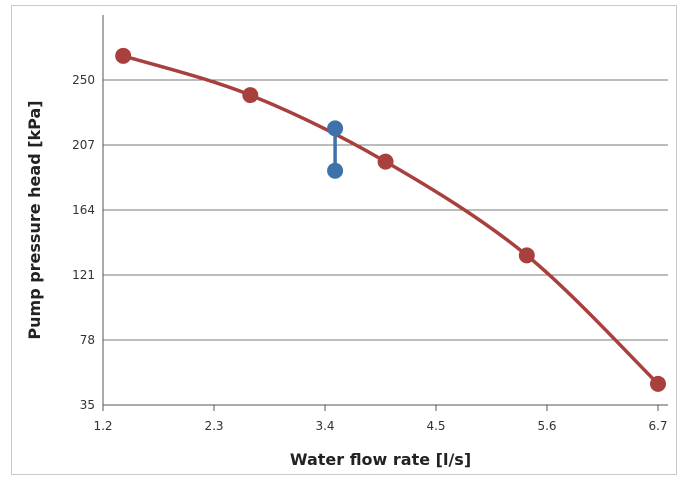 This screenshot has height=481, width=683. I want to click on y-axis-title: Pump pressure head [kPa], so click(34, 219).